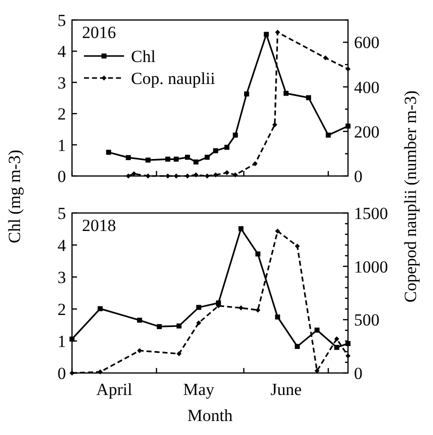 This screenshot has width=433, height=435. I want to click on x-axis-title: Month, so click(210, 415).